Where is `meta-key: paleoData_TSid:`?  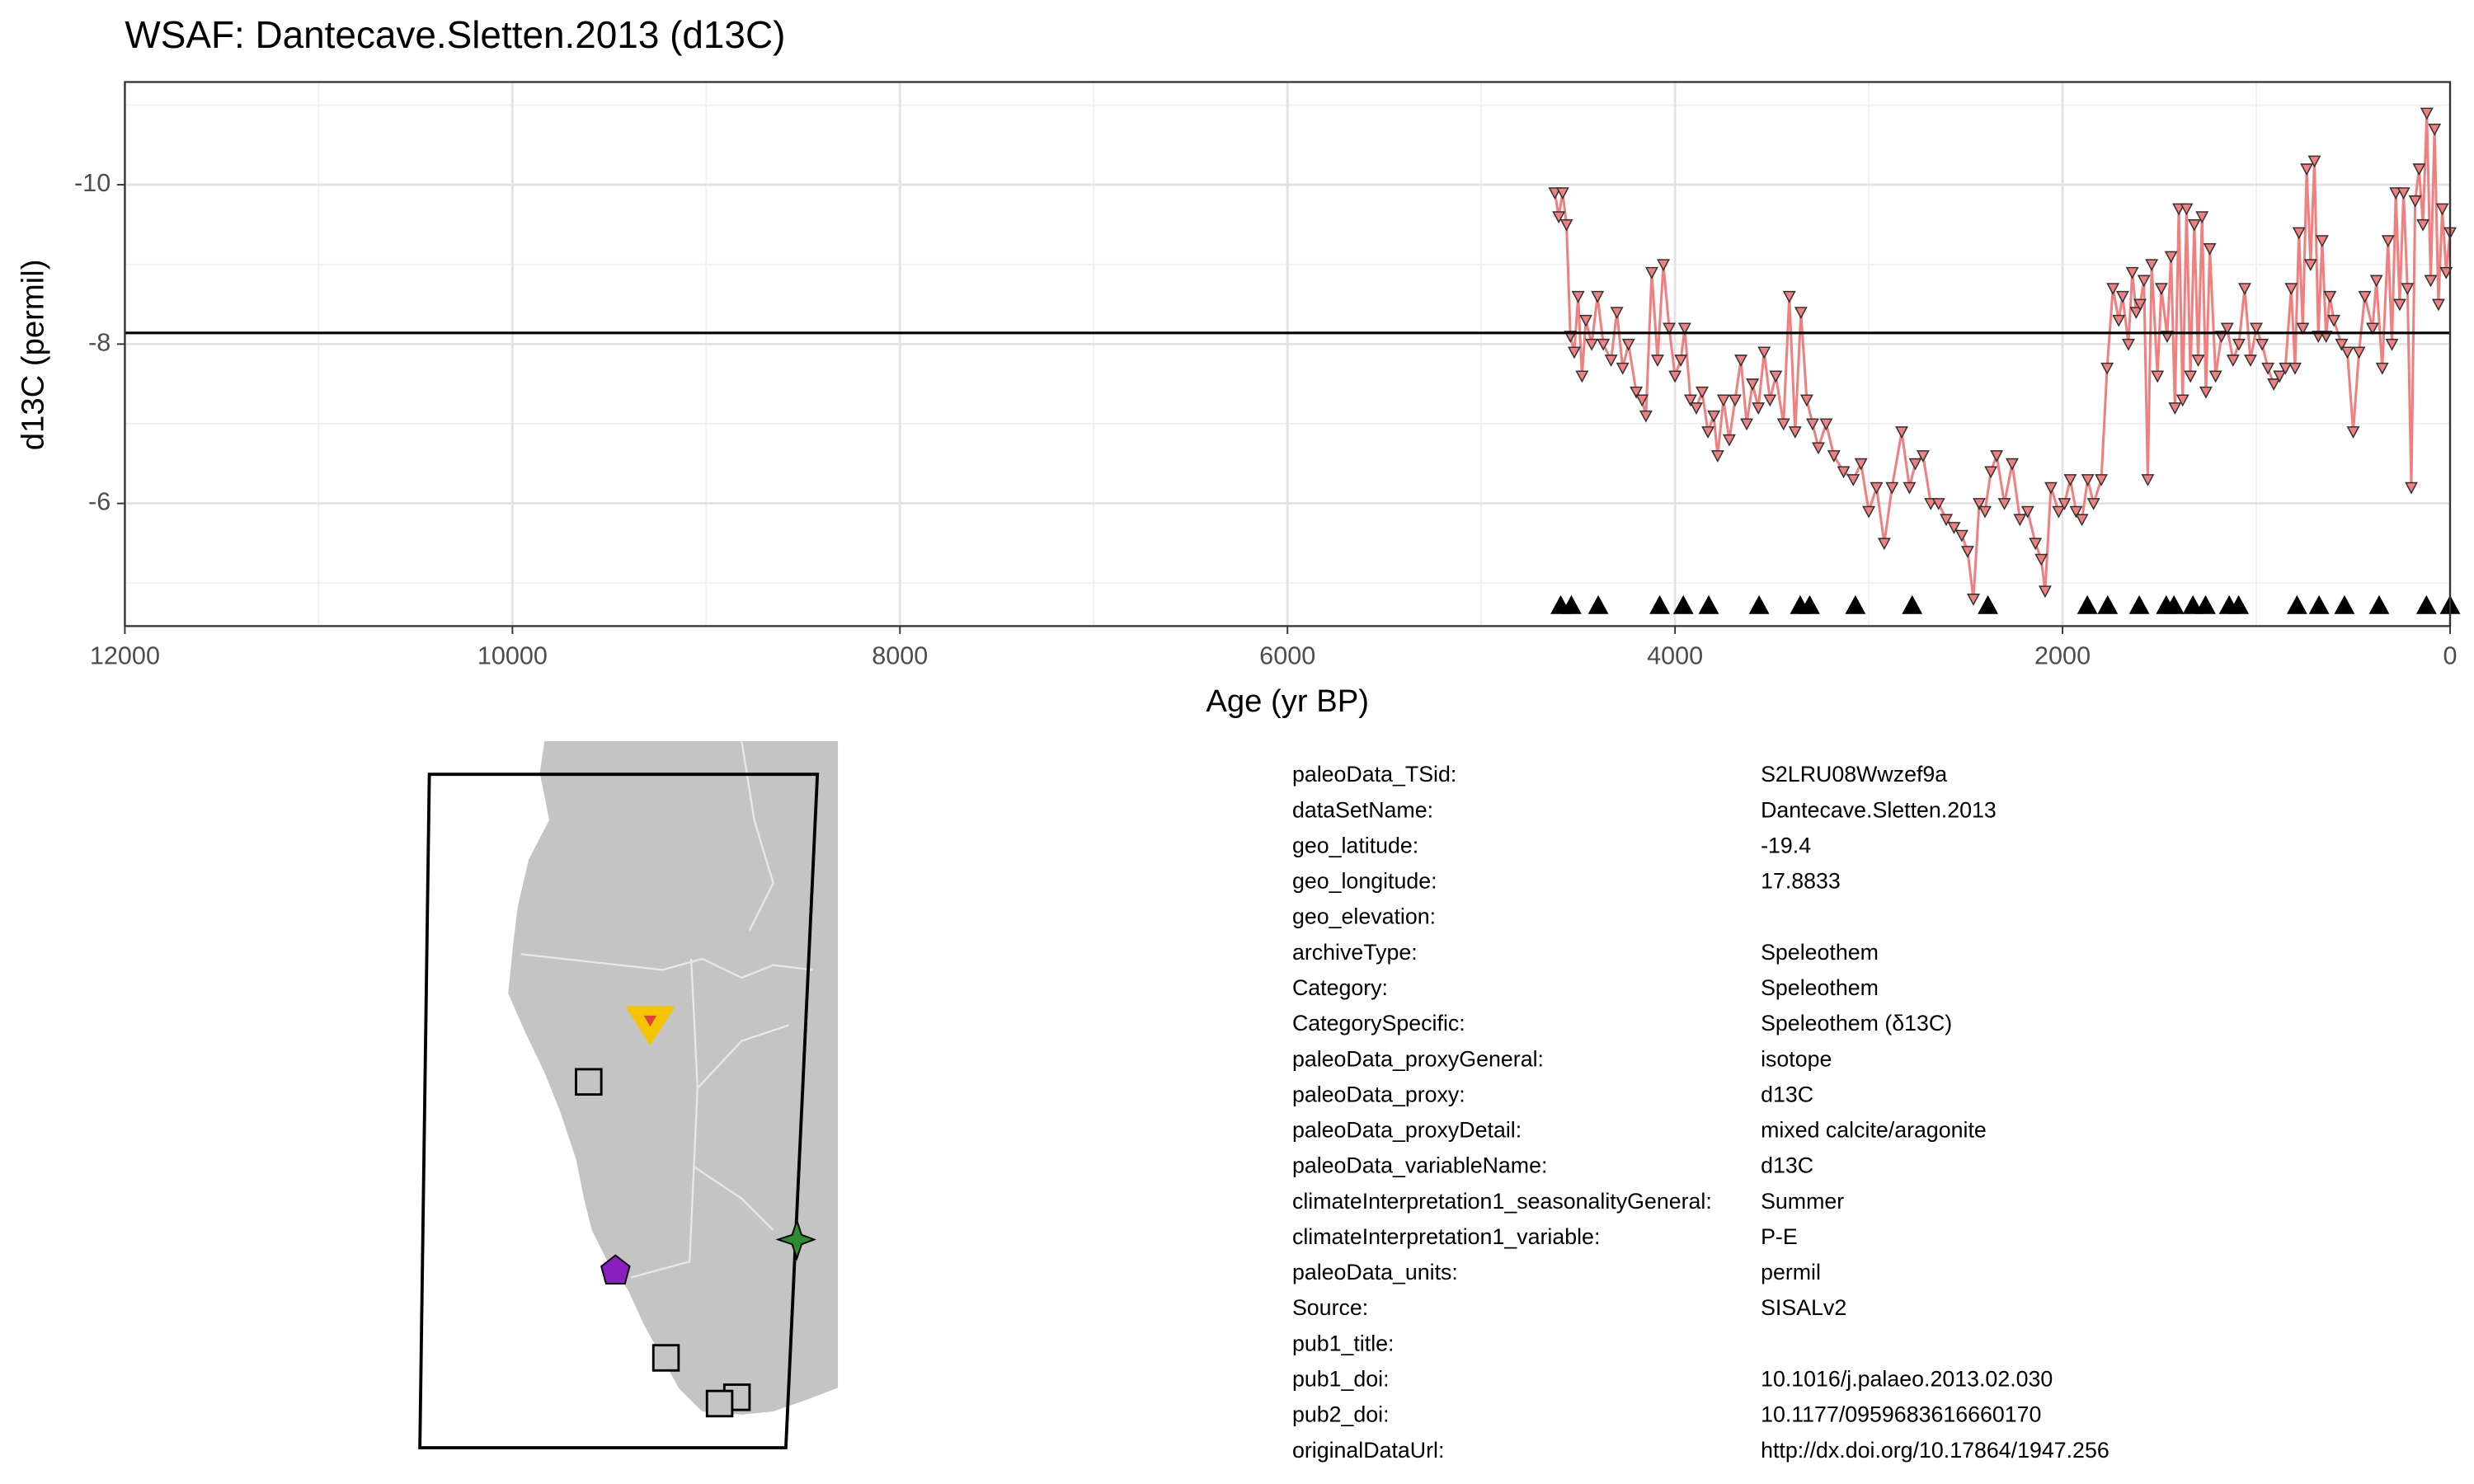
meta-key: paleoData_TSid: is located at coordinates (1374, 774).